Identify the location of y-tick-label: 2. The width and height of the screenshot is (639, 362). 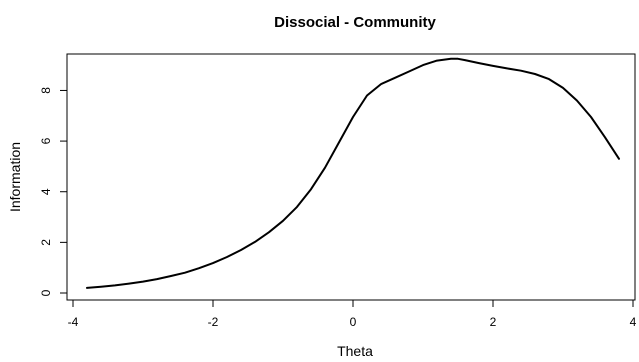
(46, 242).